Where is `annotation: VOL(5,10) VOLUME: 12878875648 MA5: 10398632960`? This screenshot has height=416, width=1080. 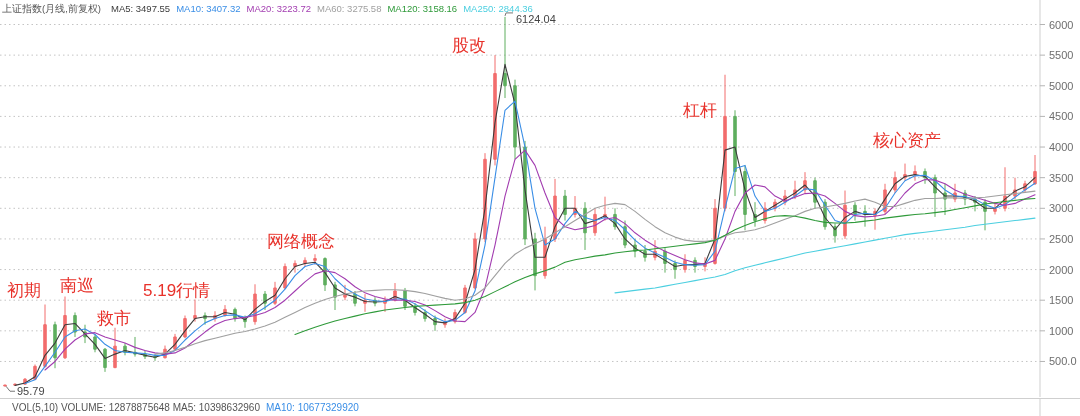 annotation: VOL(5,10) VOLUME: 12878875648 MA5: 10398632960 is located at coordinates (136, 407).